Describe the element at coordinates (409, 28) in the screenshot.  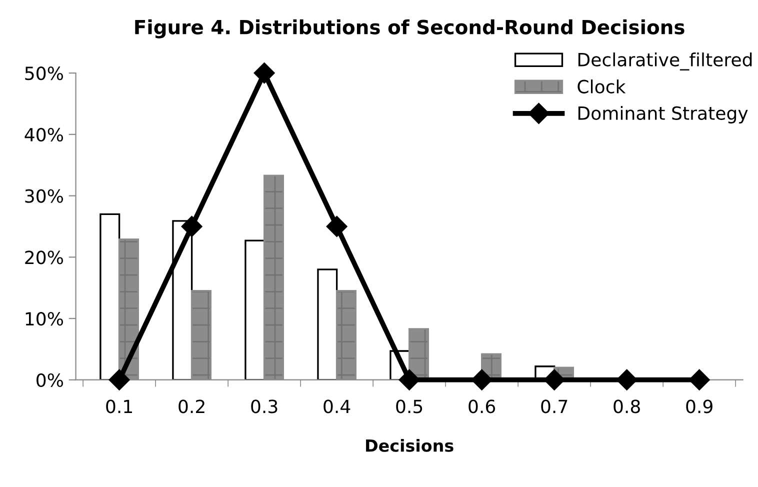
I see `chart-title: Figure 4. Distributions of Second-Round Decisions` at that location.